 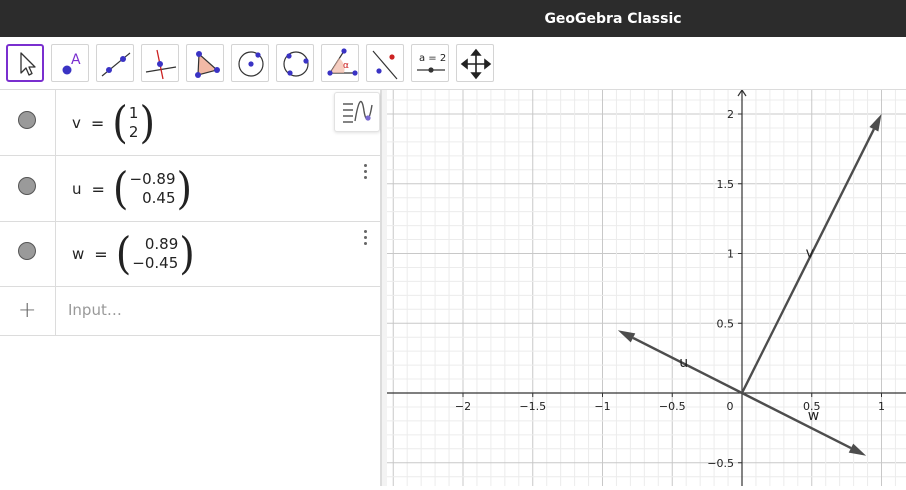 What do you see at coordinates (159, 198) in the screenshot?
I see `y-component: 0.45` at bounding box center [159, 198].